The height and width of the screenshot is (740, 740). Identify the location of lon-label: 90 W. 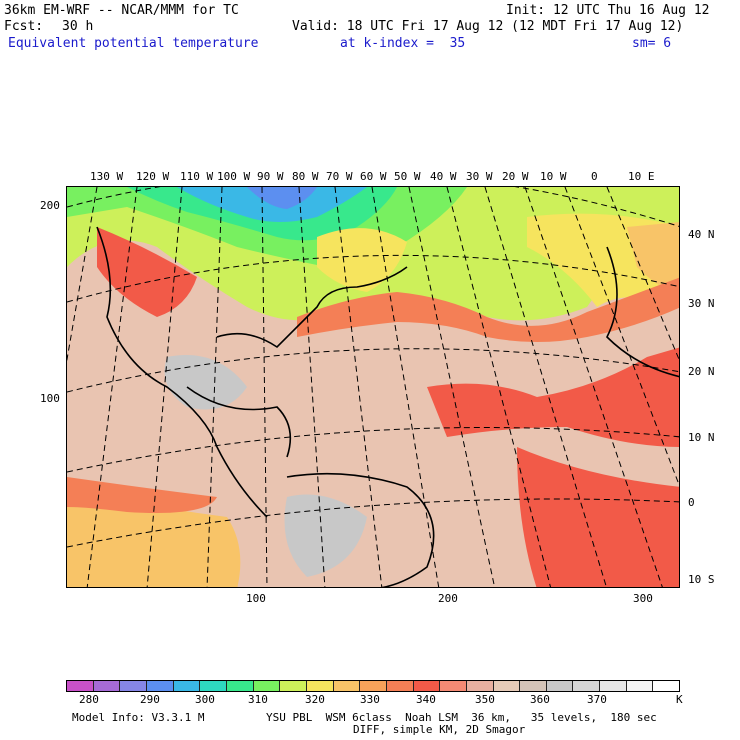
(270, 176).